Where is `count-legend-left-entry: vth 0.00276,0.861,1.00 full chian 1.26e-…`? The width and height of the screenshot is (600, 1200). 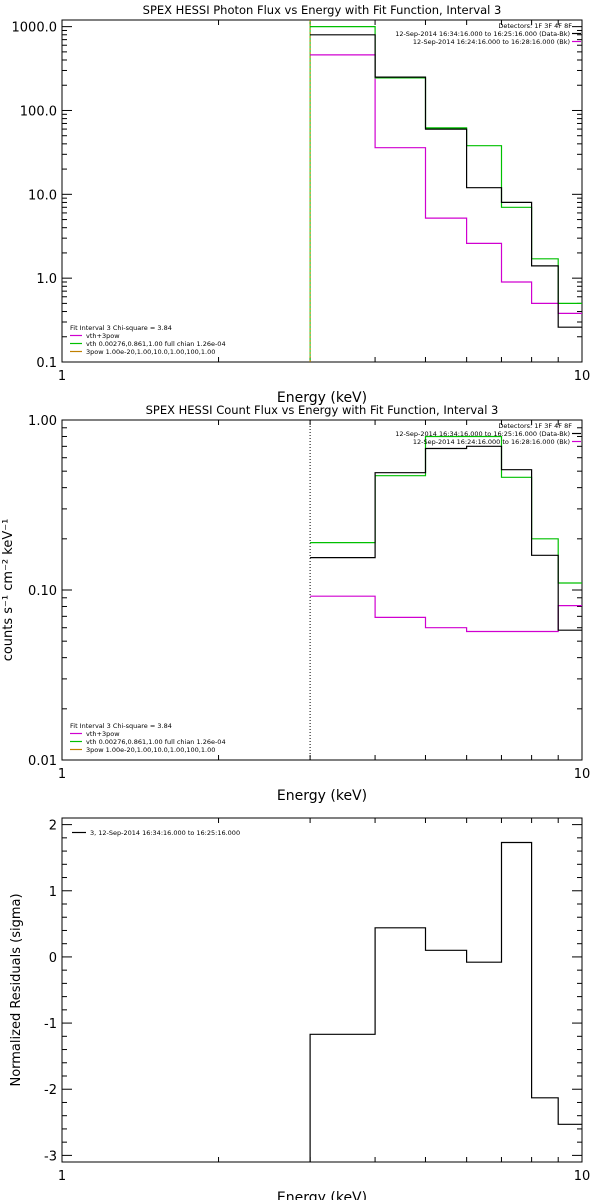
count-legend-left-entry: vth 0.00276,0.861,1.00 full chian 1.26e-… is located at coordinates (156, 742).